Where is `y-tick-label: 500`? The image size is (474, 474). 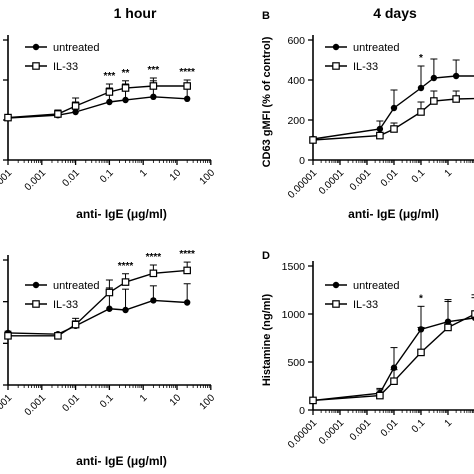
y-tick-label: 500 is located at coordinates (296, 363).